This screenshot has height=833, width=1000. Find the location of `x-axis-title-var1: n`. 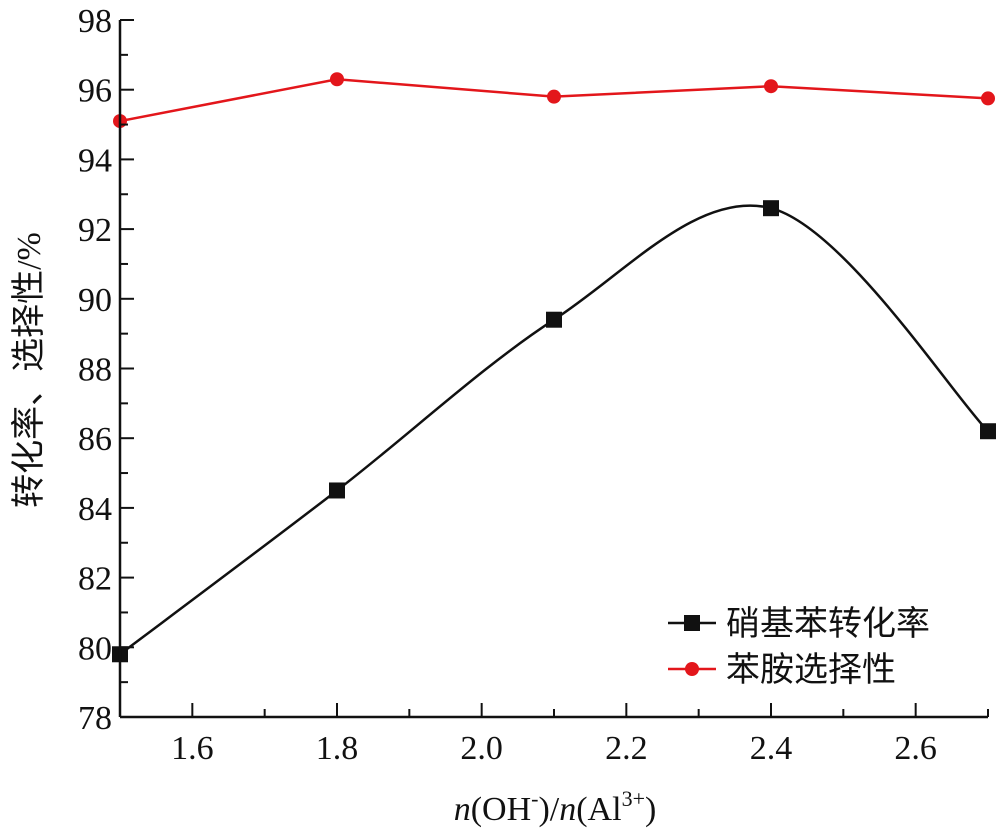

x-axis-title-var1: n is located at coordinates (462, 809).